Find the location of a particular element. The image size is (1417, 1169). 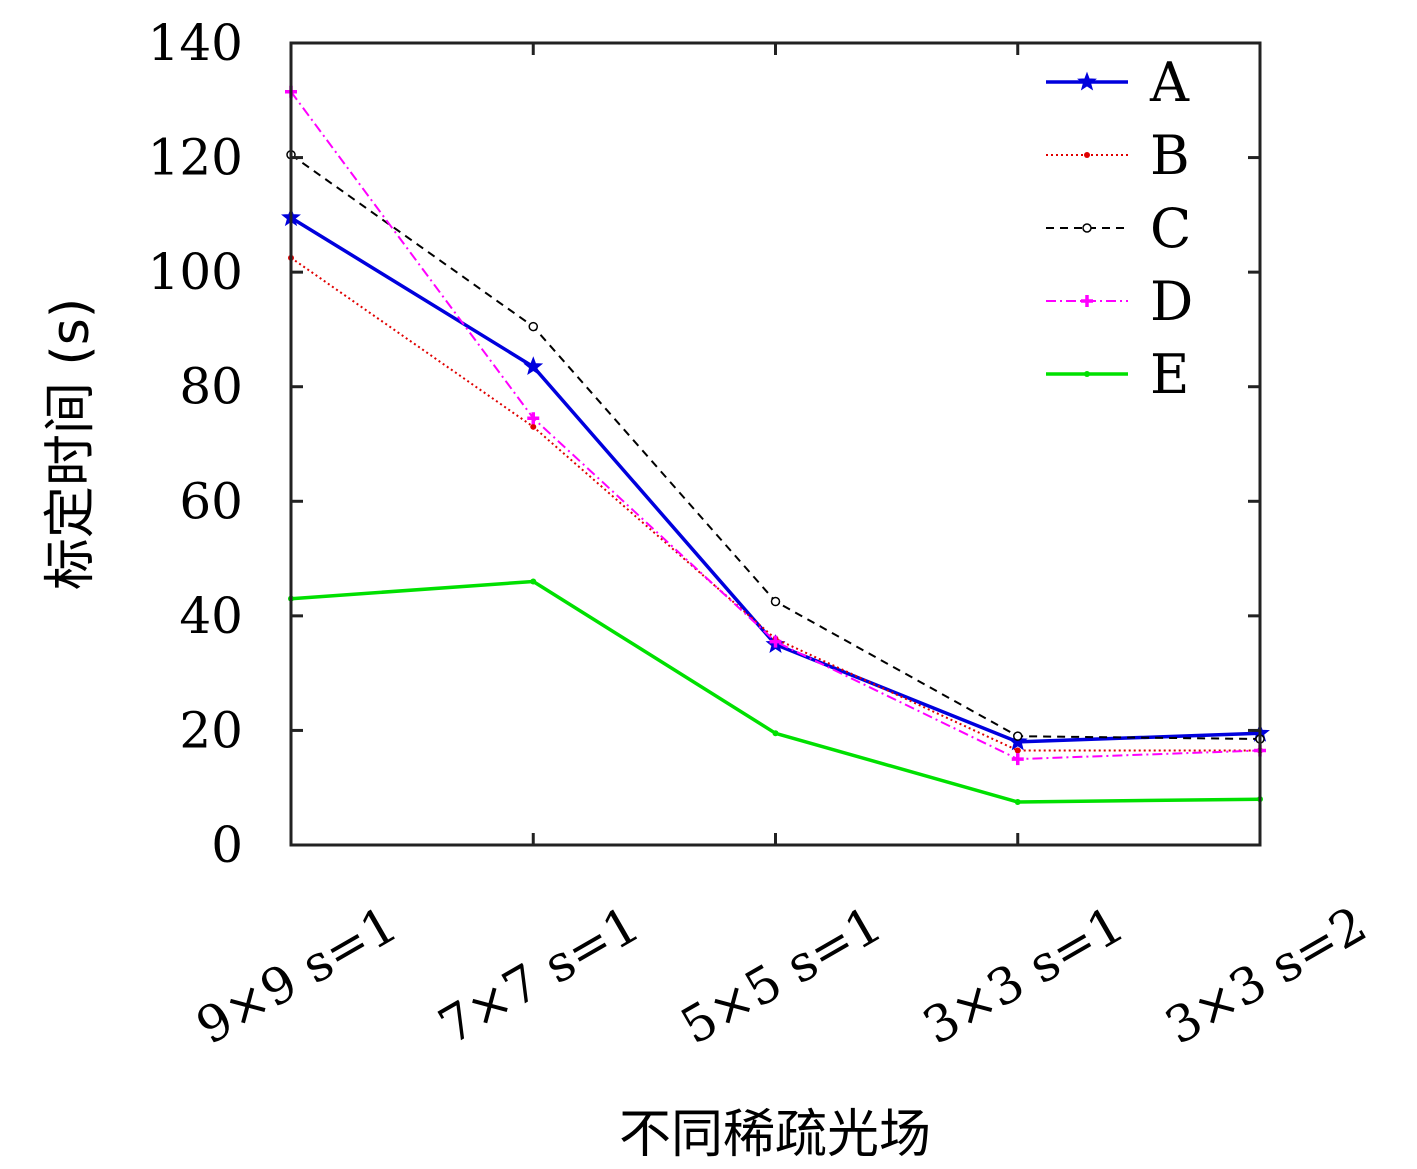

legend-label: E is located at coordinates (1169, 374).